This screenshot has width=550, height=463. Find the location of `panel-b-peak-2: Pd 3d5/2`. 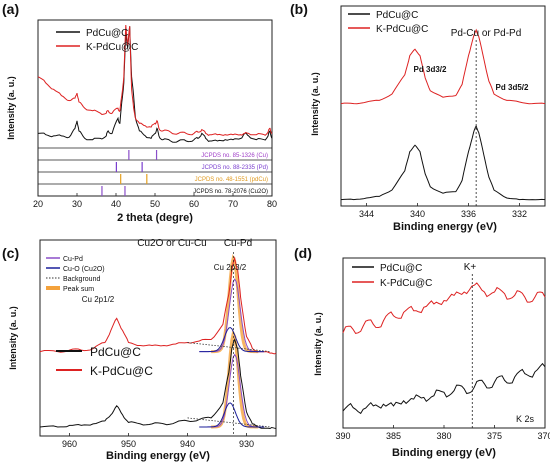

panel-b-peak-2: Pd 3d5/2 is located at coordinates (512, 87).